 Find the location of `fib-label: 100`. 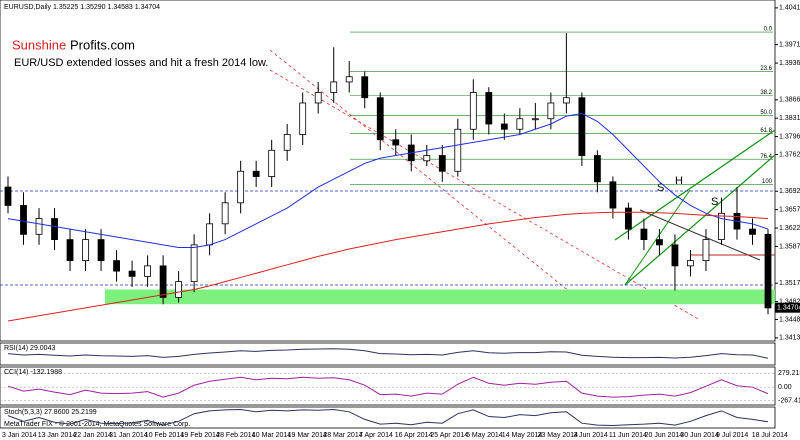

fib-label: 100 is located at coordinates (767, 182).